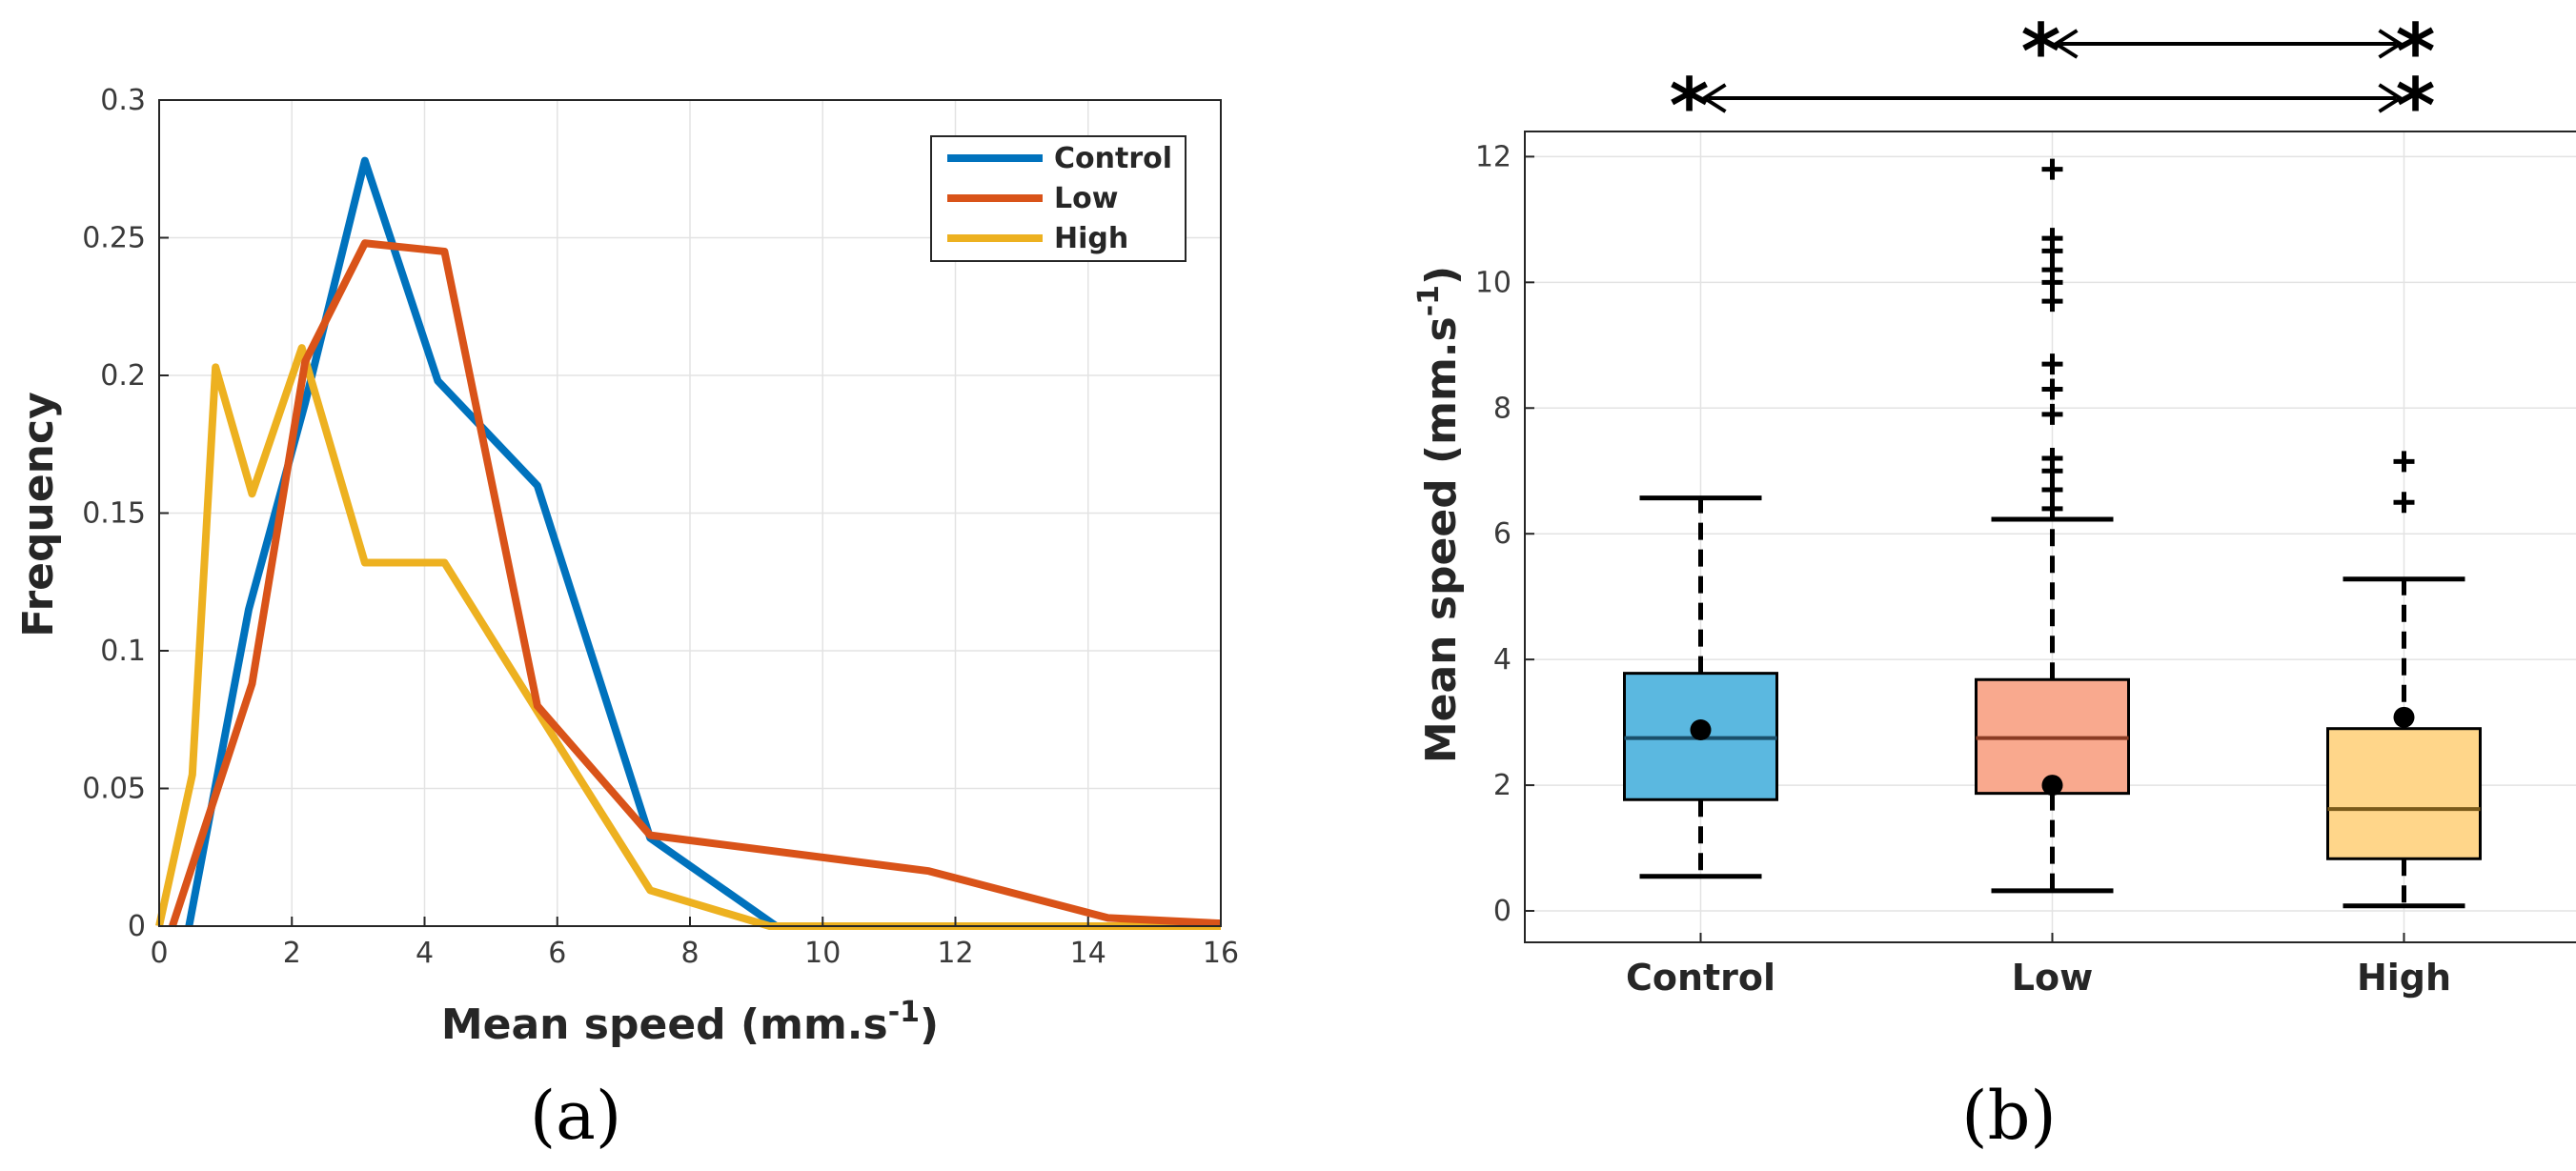 The height and width of the screenshot is (1171, 2576). What do you see at coordinates (1502, 660) in the screenshot?
I see `y-tick-label: 4` at bounding box center [1502, 660].